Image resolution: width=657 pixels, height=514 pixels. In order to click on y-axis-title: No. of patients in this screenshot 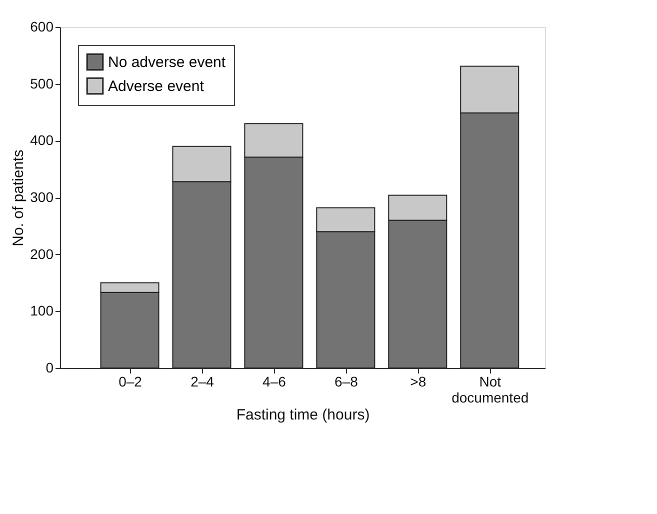, I will do `click(19, 198)`.